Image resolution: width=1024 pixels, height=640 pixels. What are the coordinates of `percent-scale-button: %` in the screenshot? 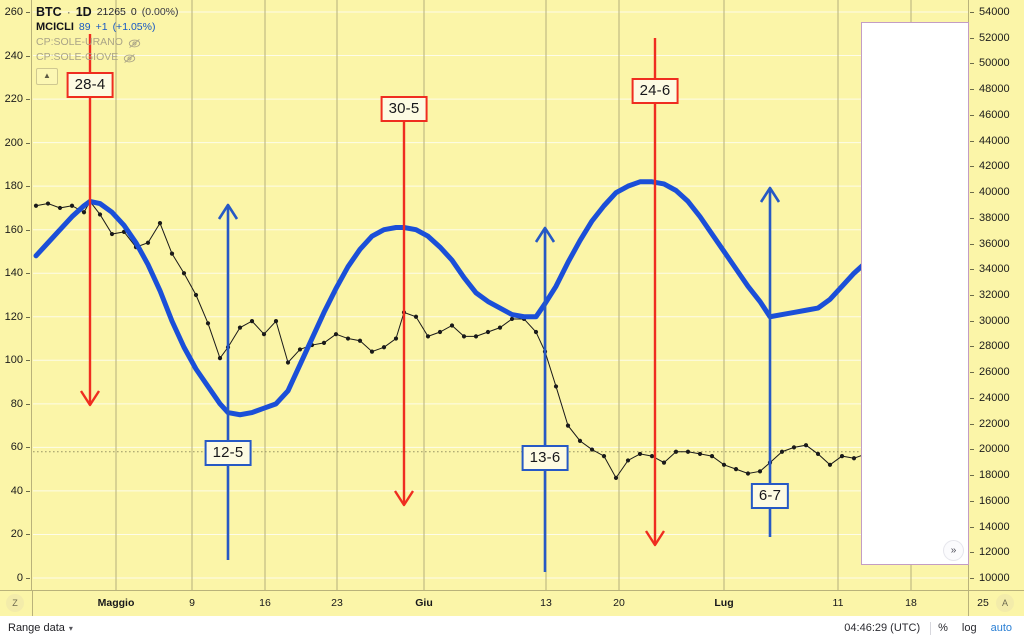 It's located at (943, 628).